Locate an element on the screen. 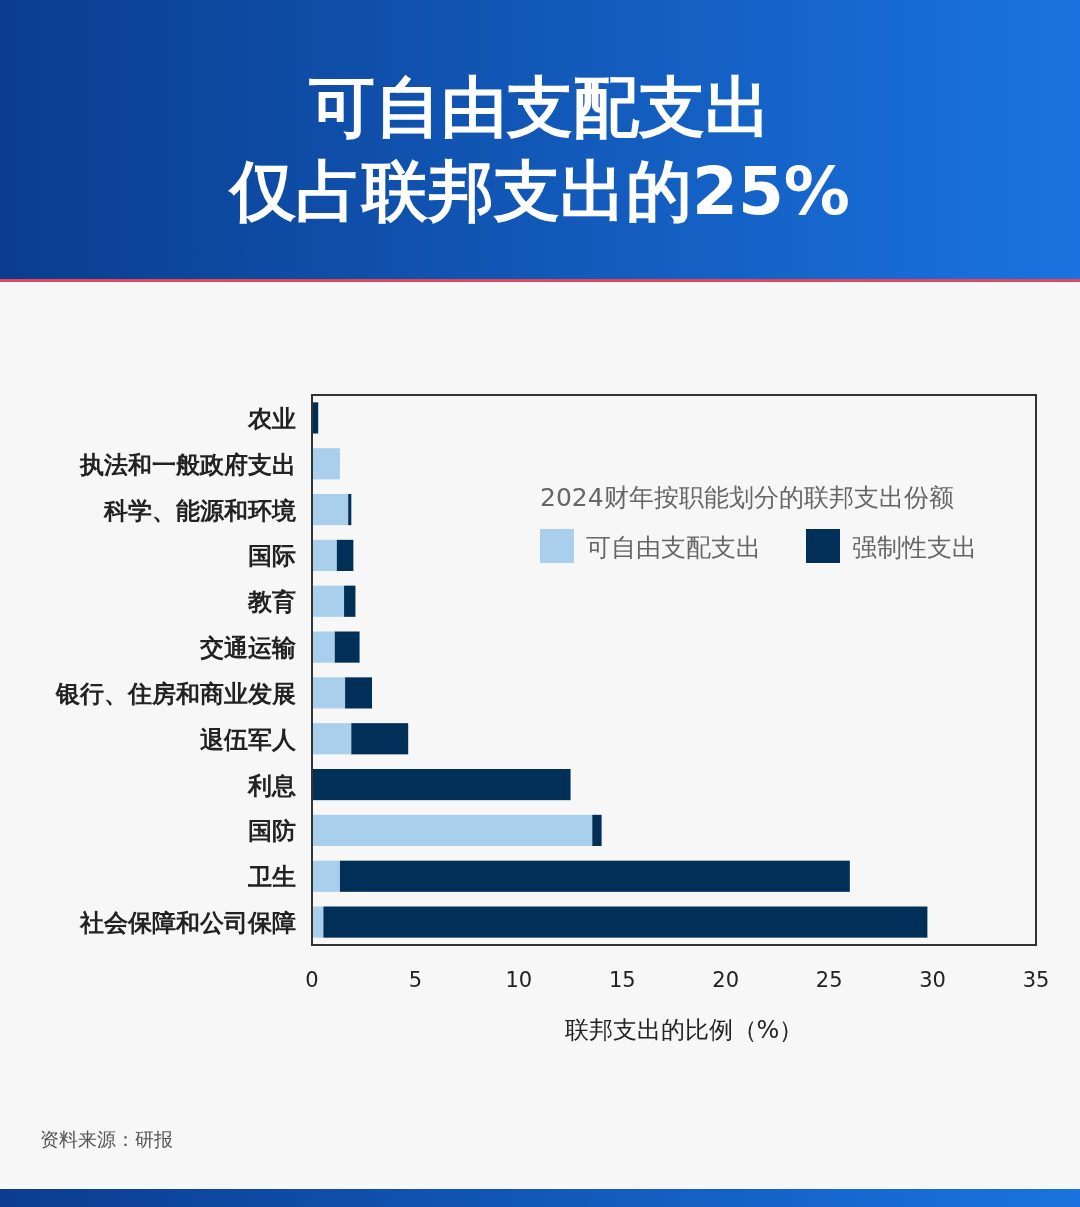 The width and height of the screenshot is (1080, 1207). x-tick-label: 10 is located at coordinates (519, 980).